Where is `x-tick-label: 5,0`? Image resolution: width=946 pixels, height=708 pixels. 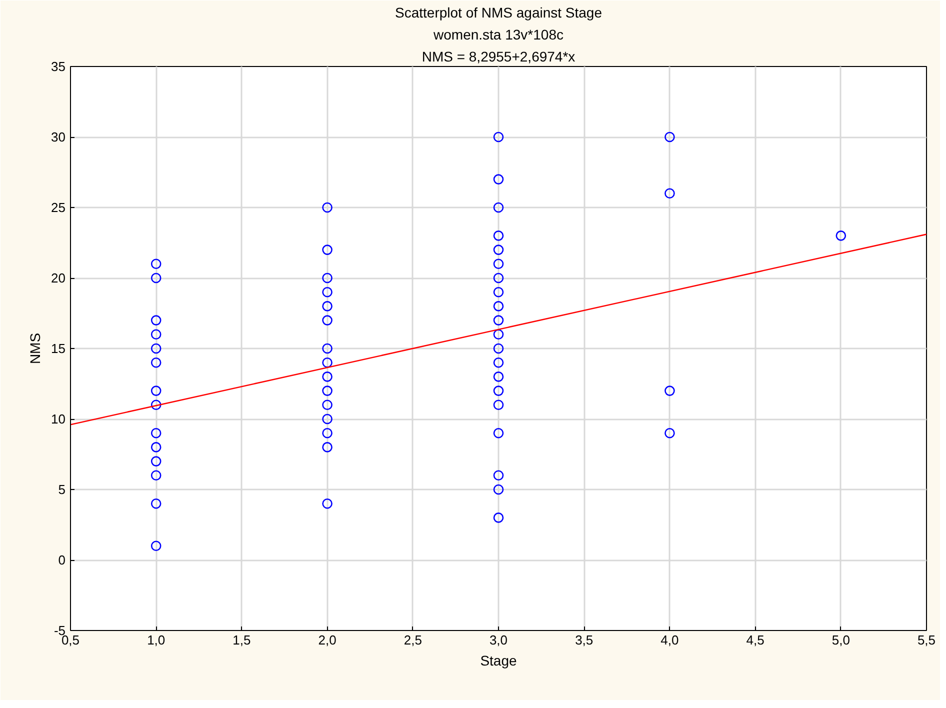
x-tick-label: 5,0 is located at coordinates (841, 640).